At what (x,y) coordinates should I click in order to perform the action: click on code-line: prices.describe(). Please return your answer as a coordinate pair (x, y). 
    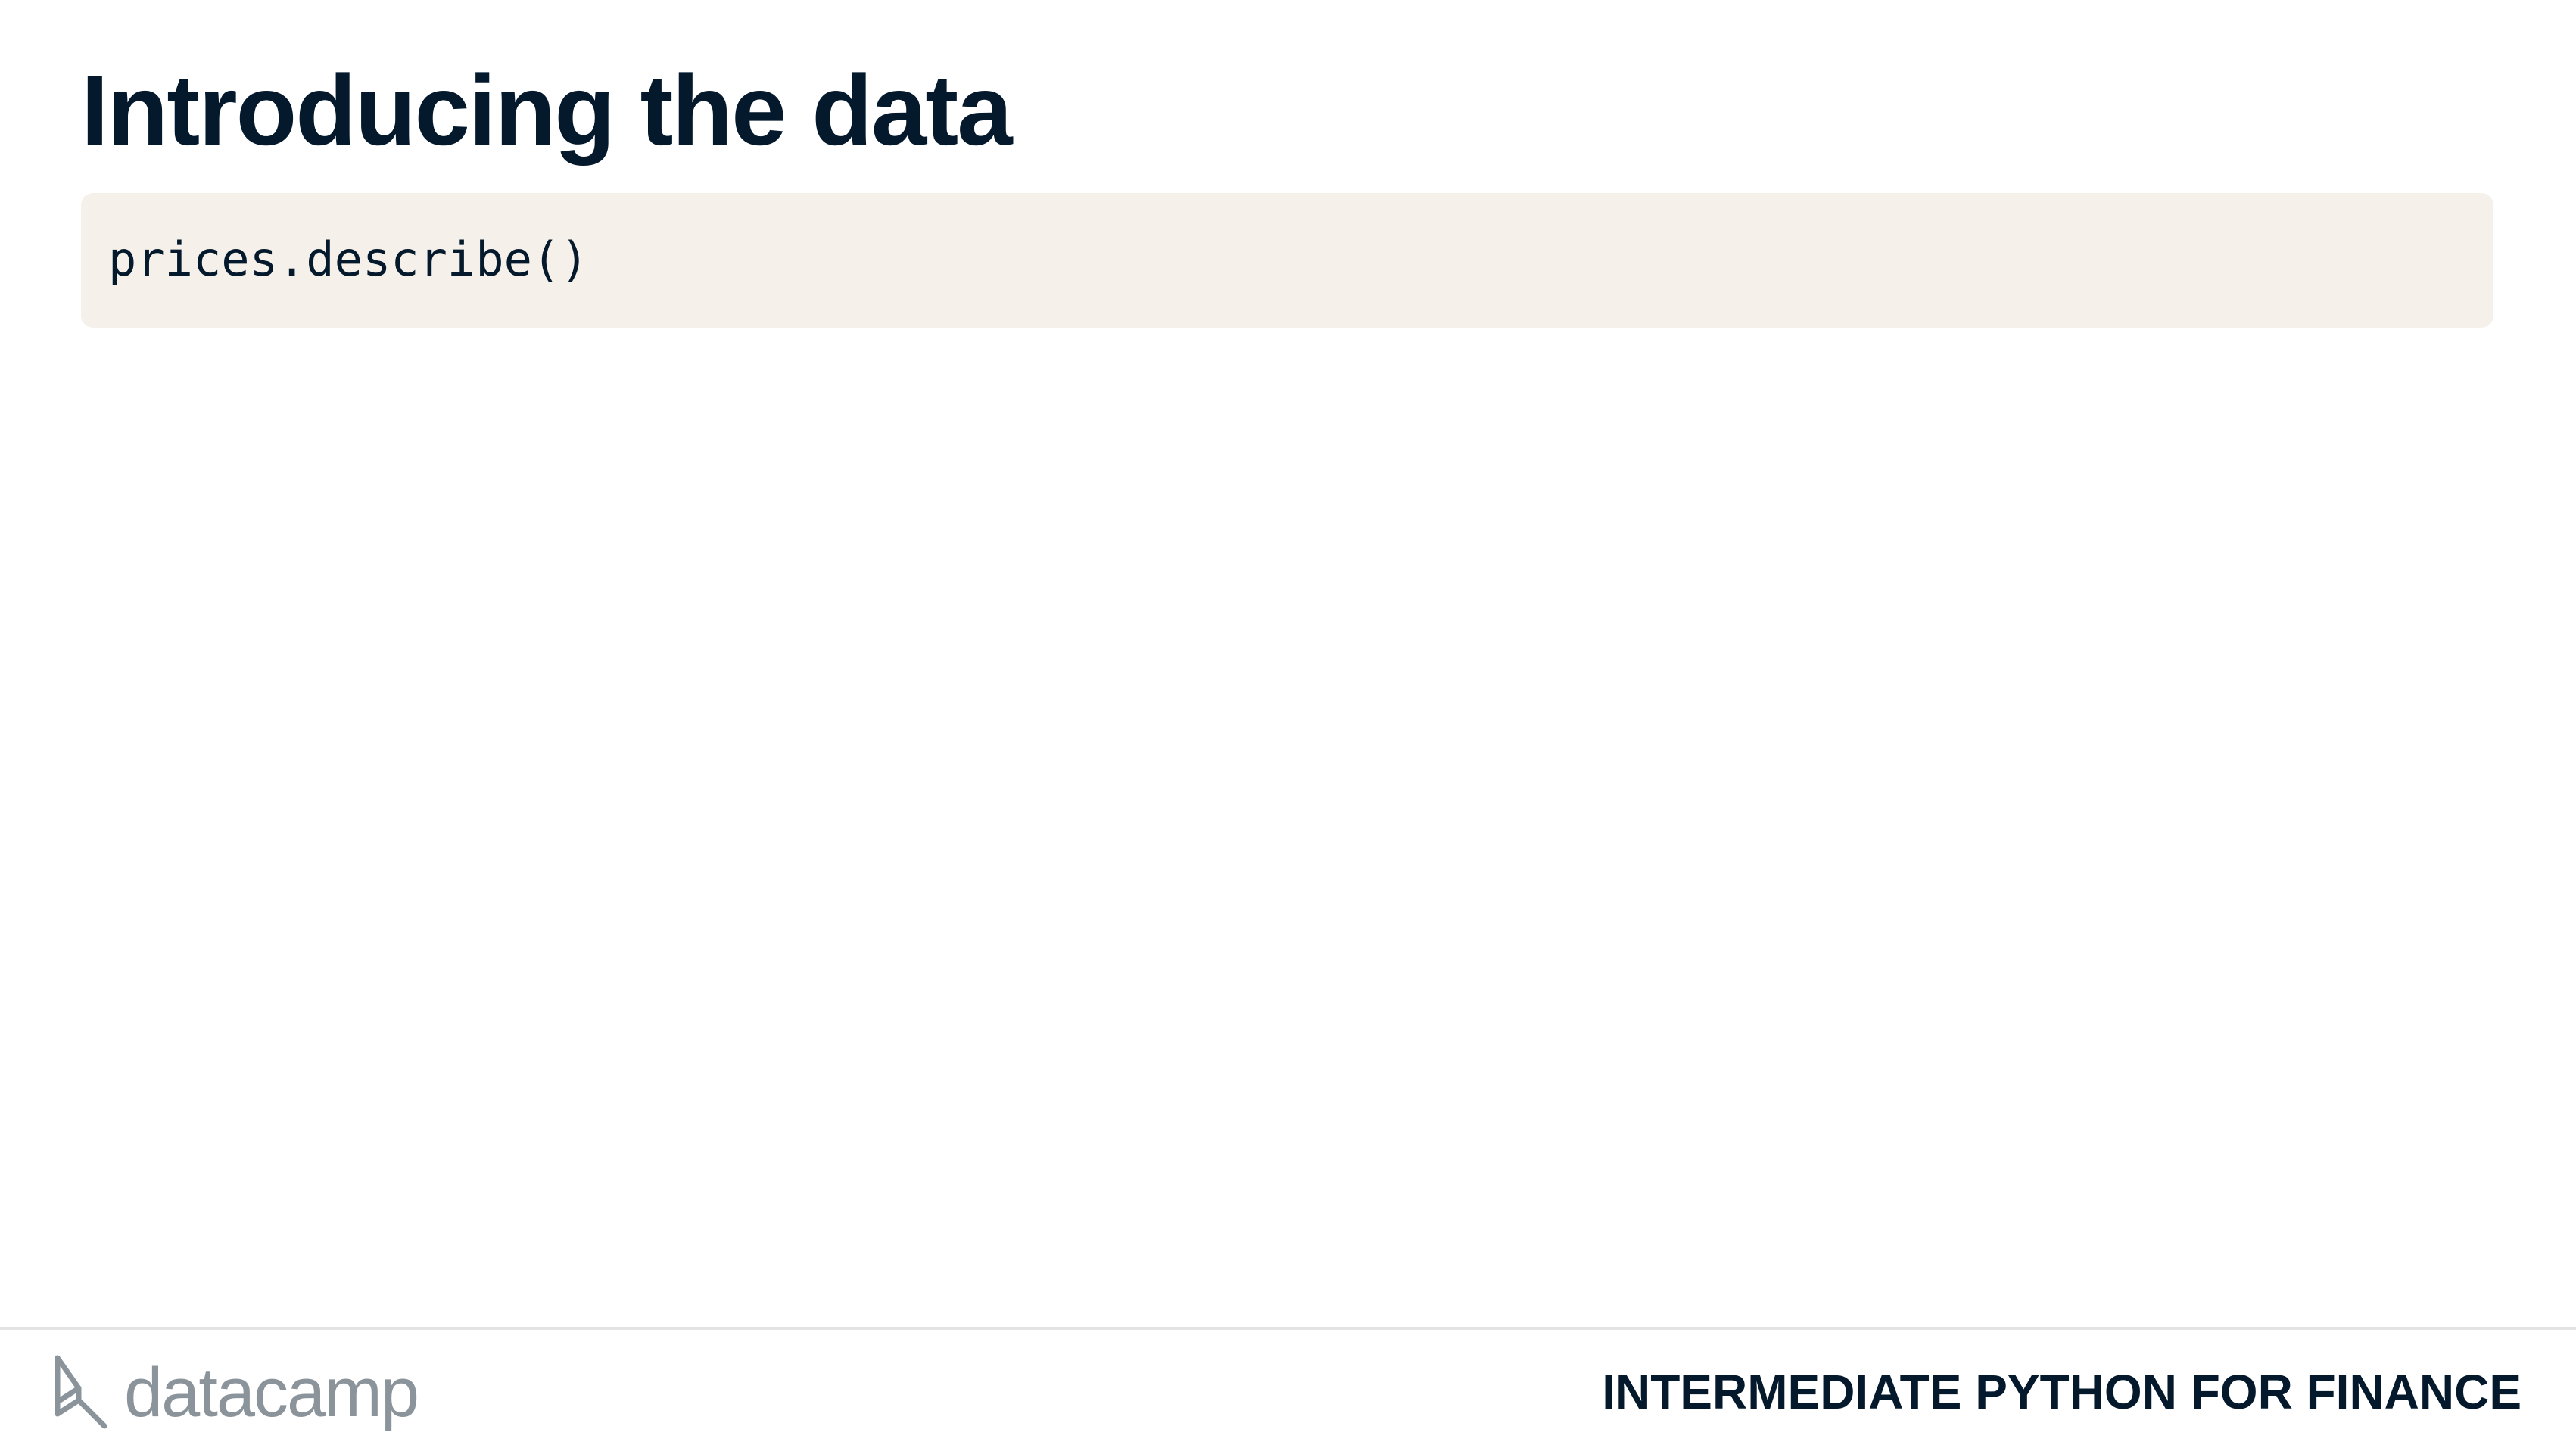
    Looking at the image, I should click on (348, 259).